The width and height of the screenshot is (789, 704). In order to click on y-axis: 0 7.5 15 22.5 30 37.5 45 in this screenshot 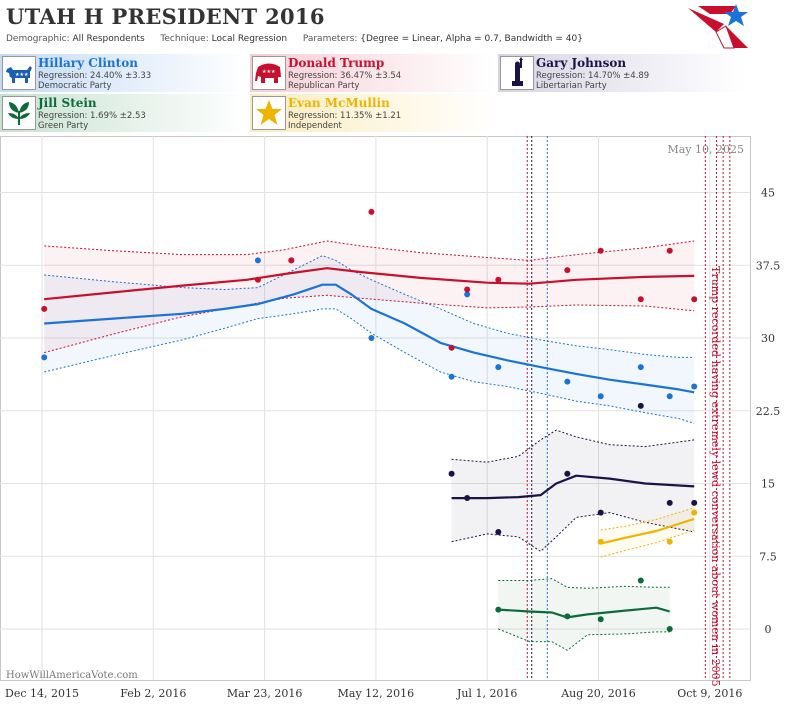, I will do `click(768, 412)`.